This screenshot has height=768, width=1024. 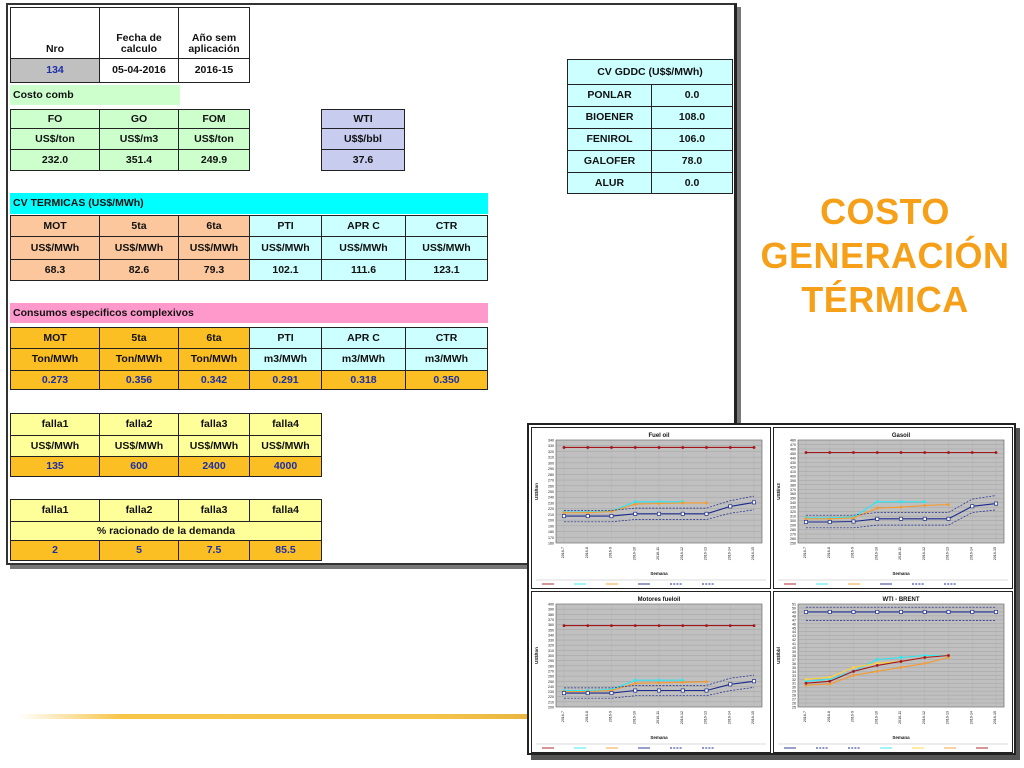 I want to click on falla-value-3: 2400, so click(x=214, y=466).